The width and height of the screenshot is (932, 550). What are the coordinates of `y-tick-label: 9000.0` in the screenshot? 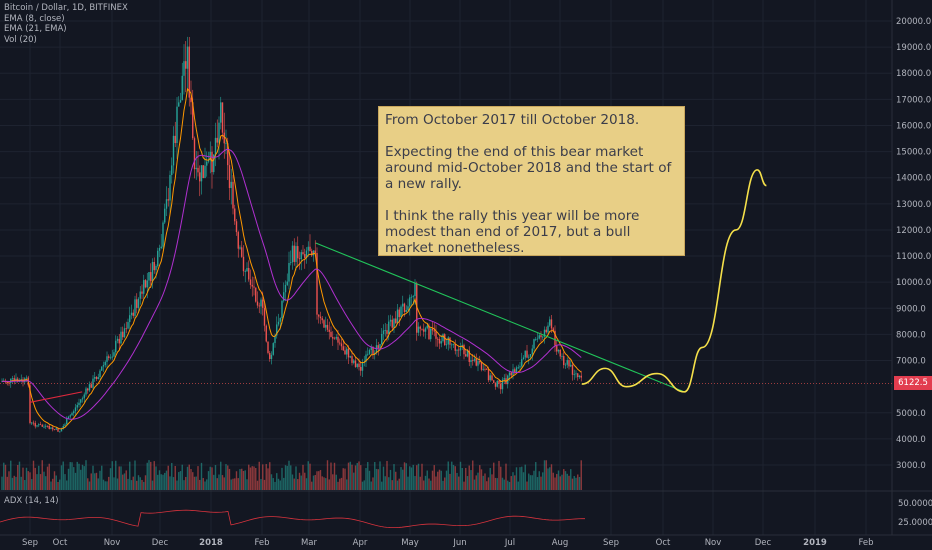 It's located at (911, 309).